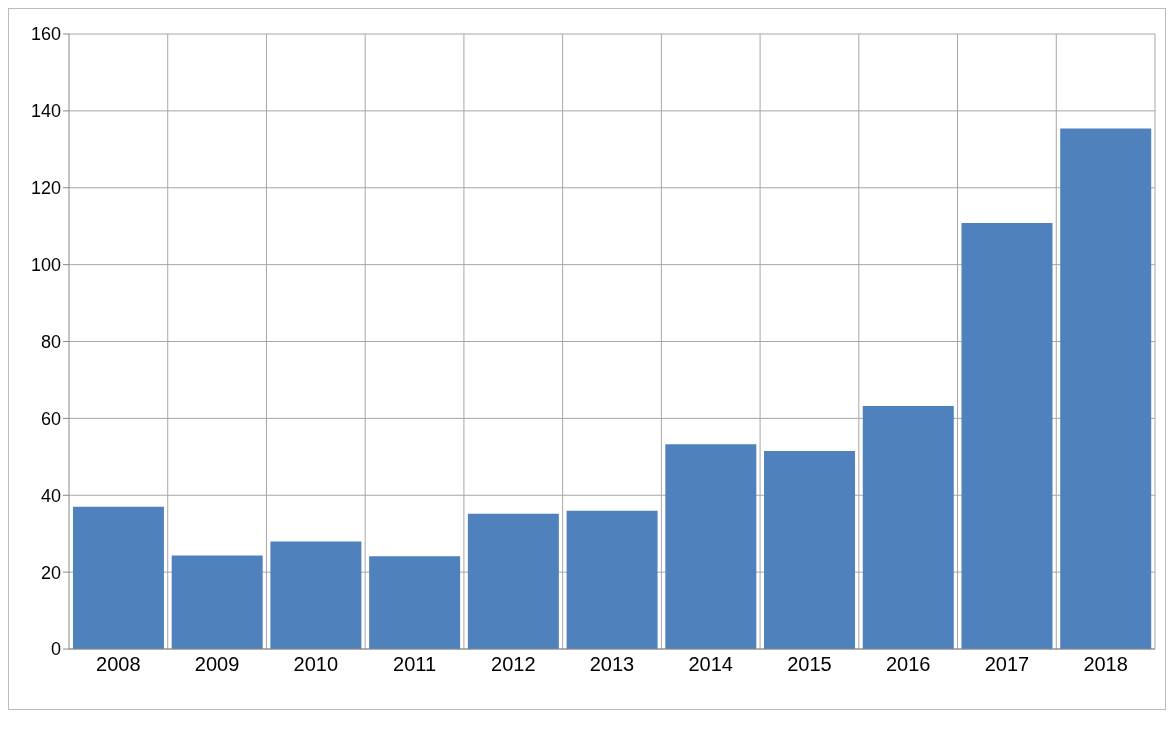 The height and width of the screenshot is (734, 1172). I want to click on y-tick-label: 40, so click(50, 495).